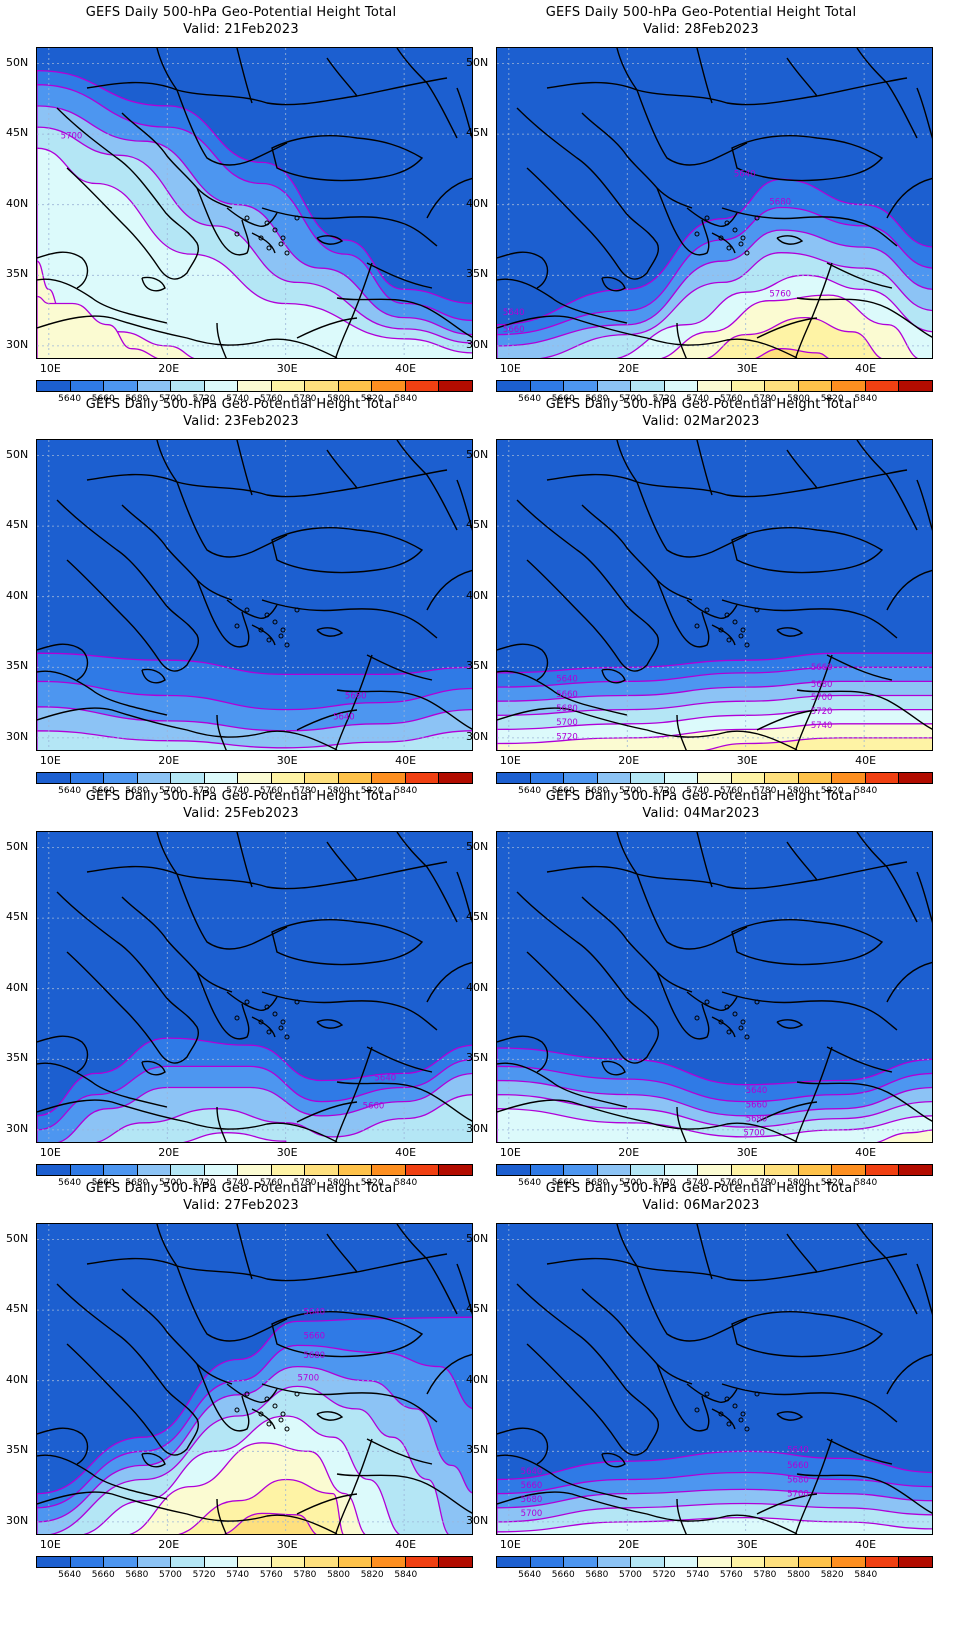 The width and height of the screenshot is (964, 1640). What do you see at coordinates (50, 368) in the screenshot?
I see `longitude-label: 10E` at bounding box center [50, 368].